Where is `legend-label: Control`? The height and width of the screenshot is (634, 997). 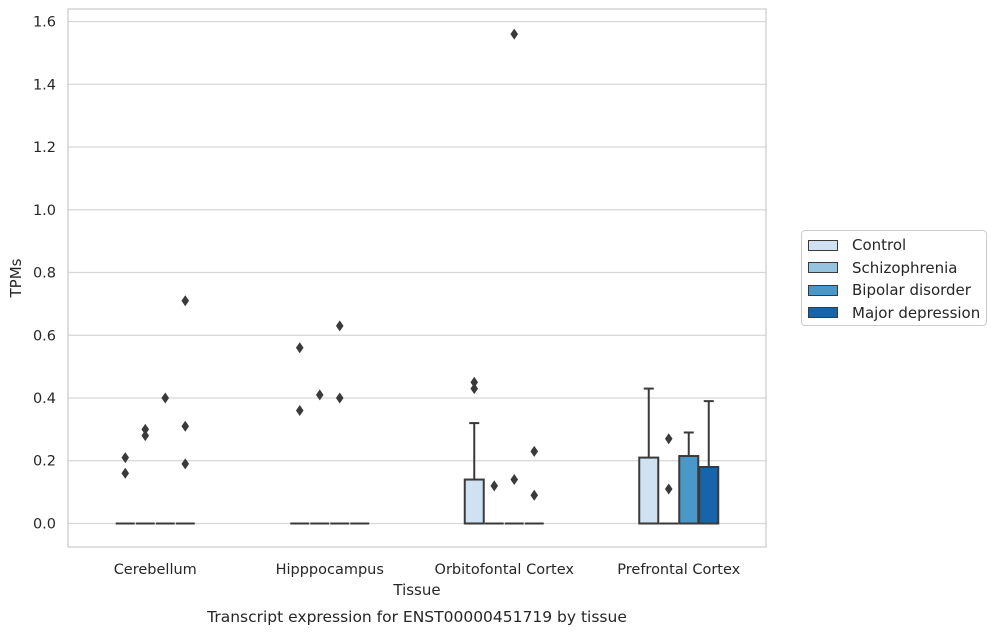
legend-label: Control is located at coordinates (879, 245).